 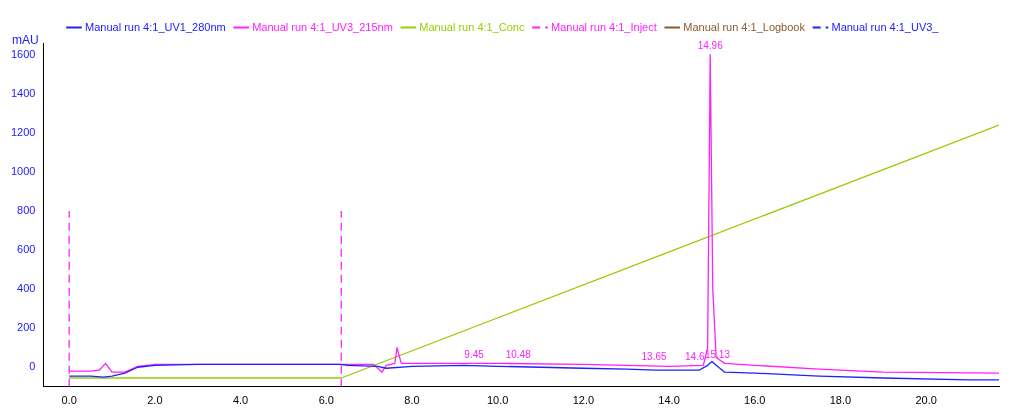 What do you see at coordinates (23, 53) in the screenshot?
I see `y-tick-label: 1600` at bounding box center [23, 53].